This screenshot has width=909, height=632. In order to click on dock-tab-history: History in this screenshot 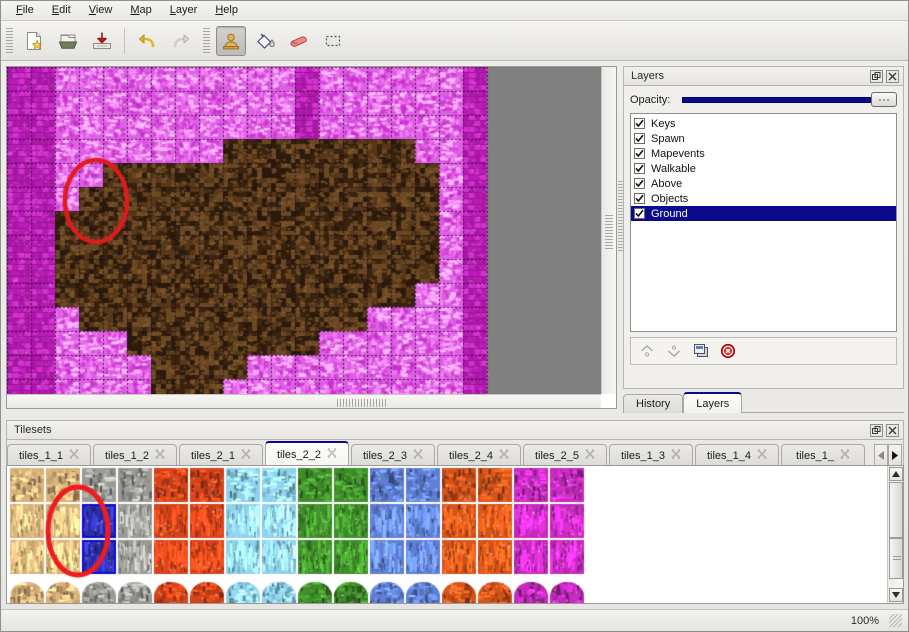, I will do `click(653, 403)`.